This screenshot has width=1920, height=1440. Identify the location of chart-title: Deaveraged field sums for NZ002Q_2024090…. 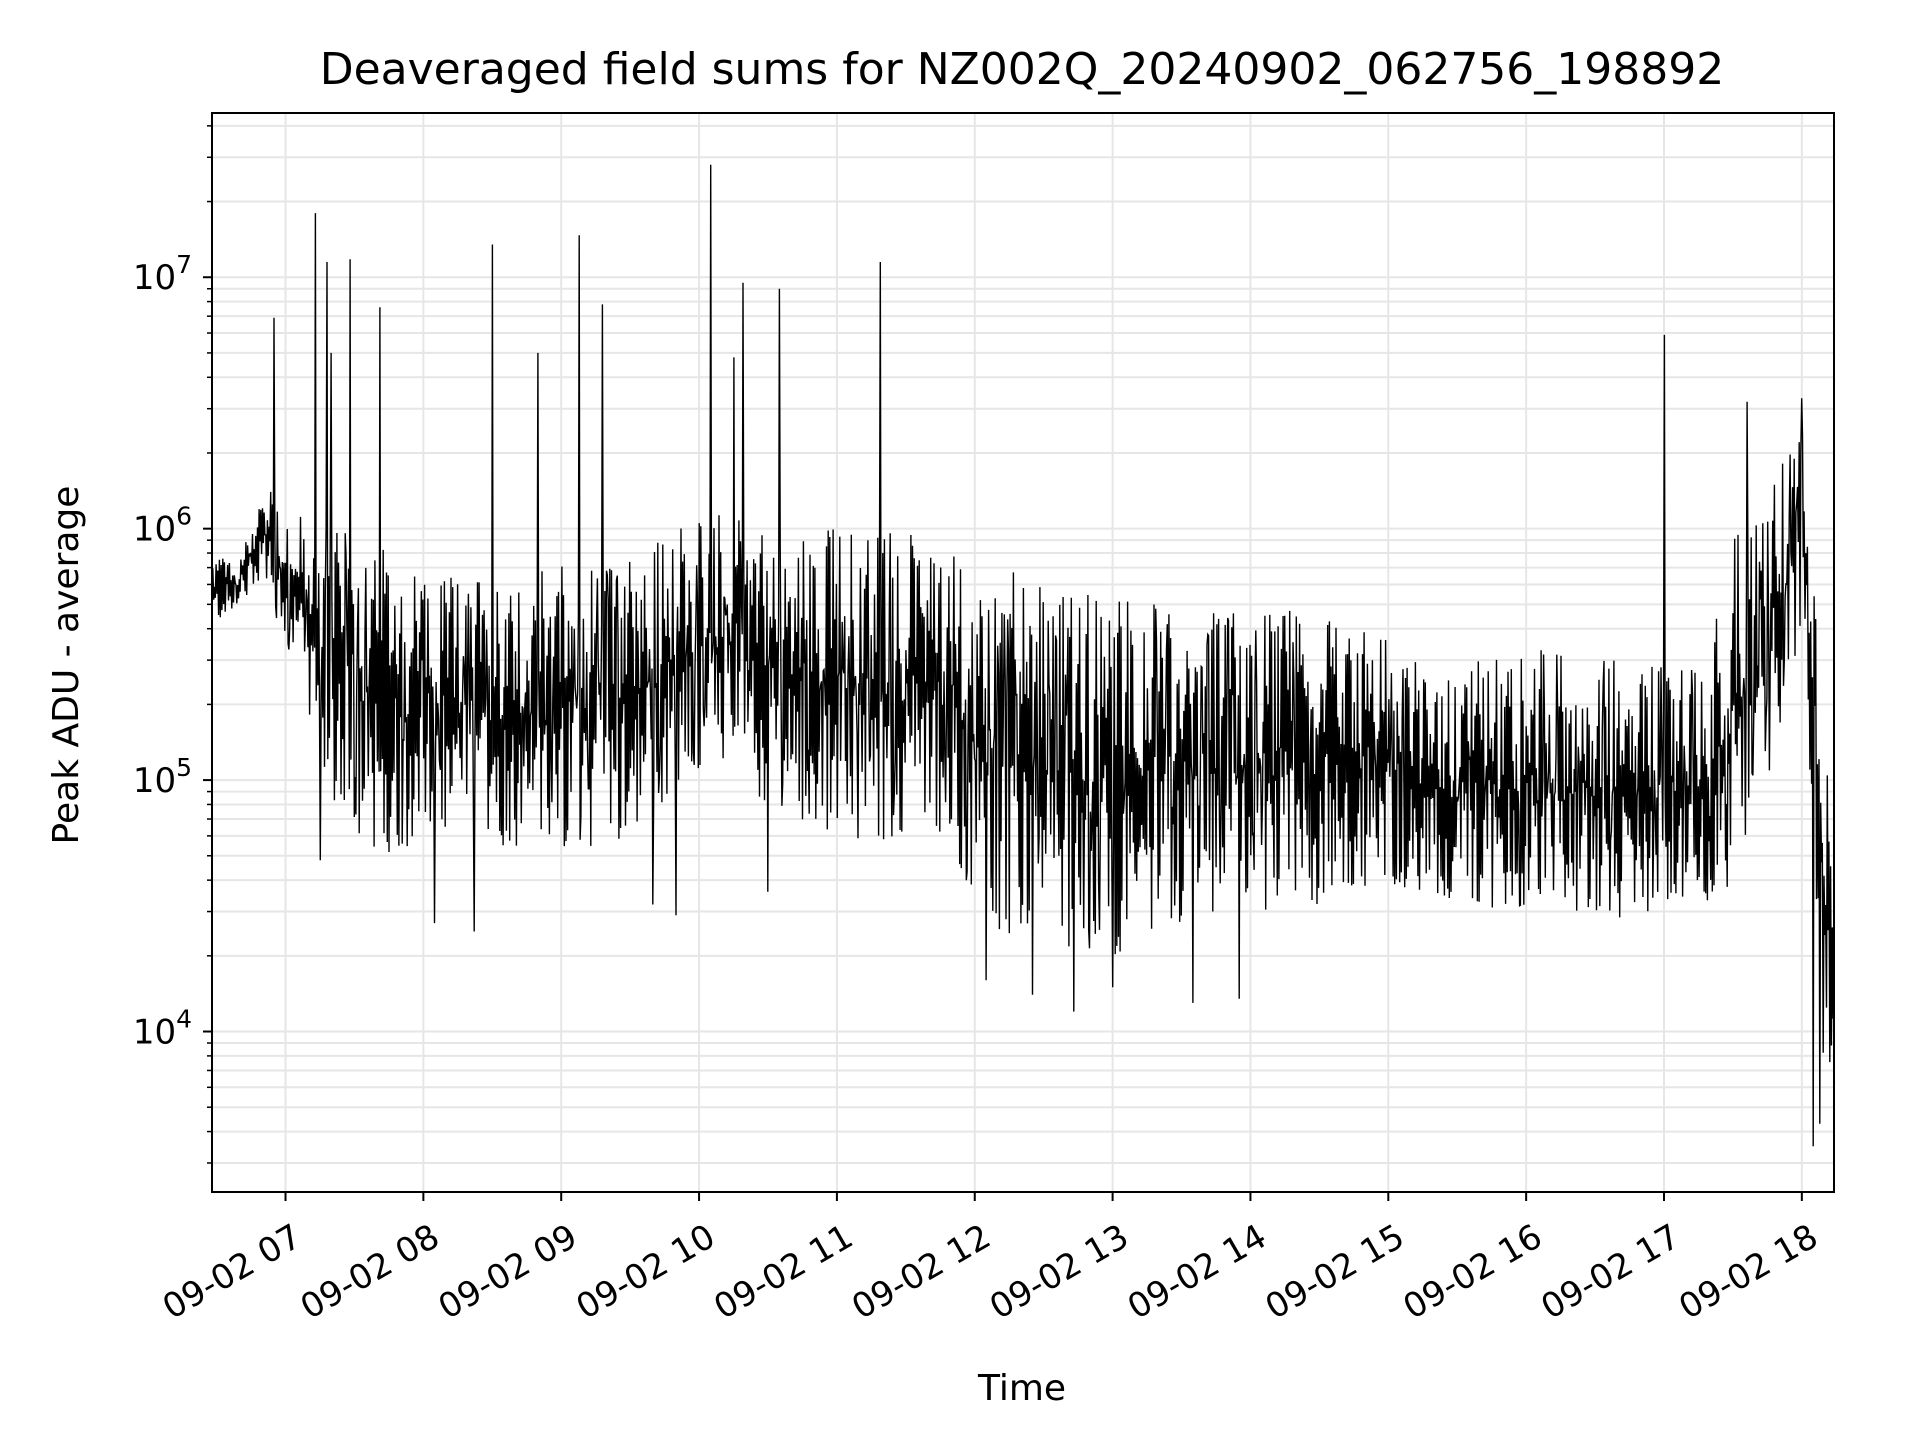
(1022, 69).